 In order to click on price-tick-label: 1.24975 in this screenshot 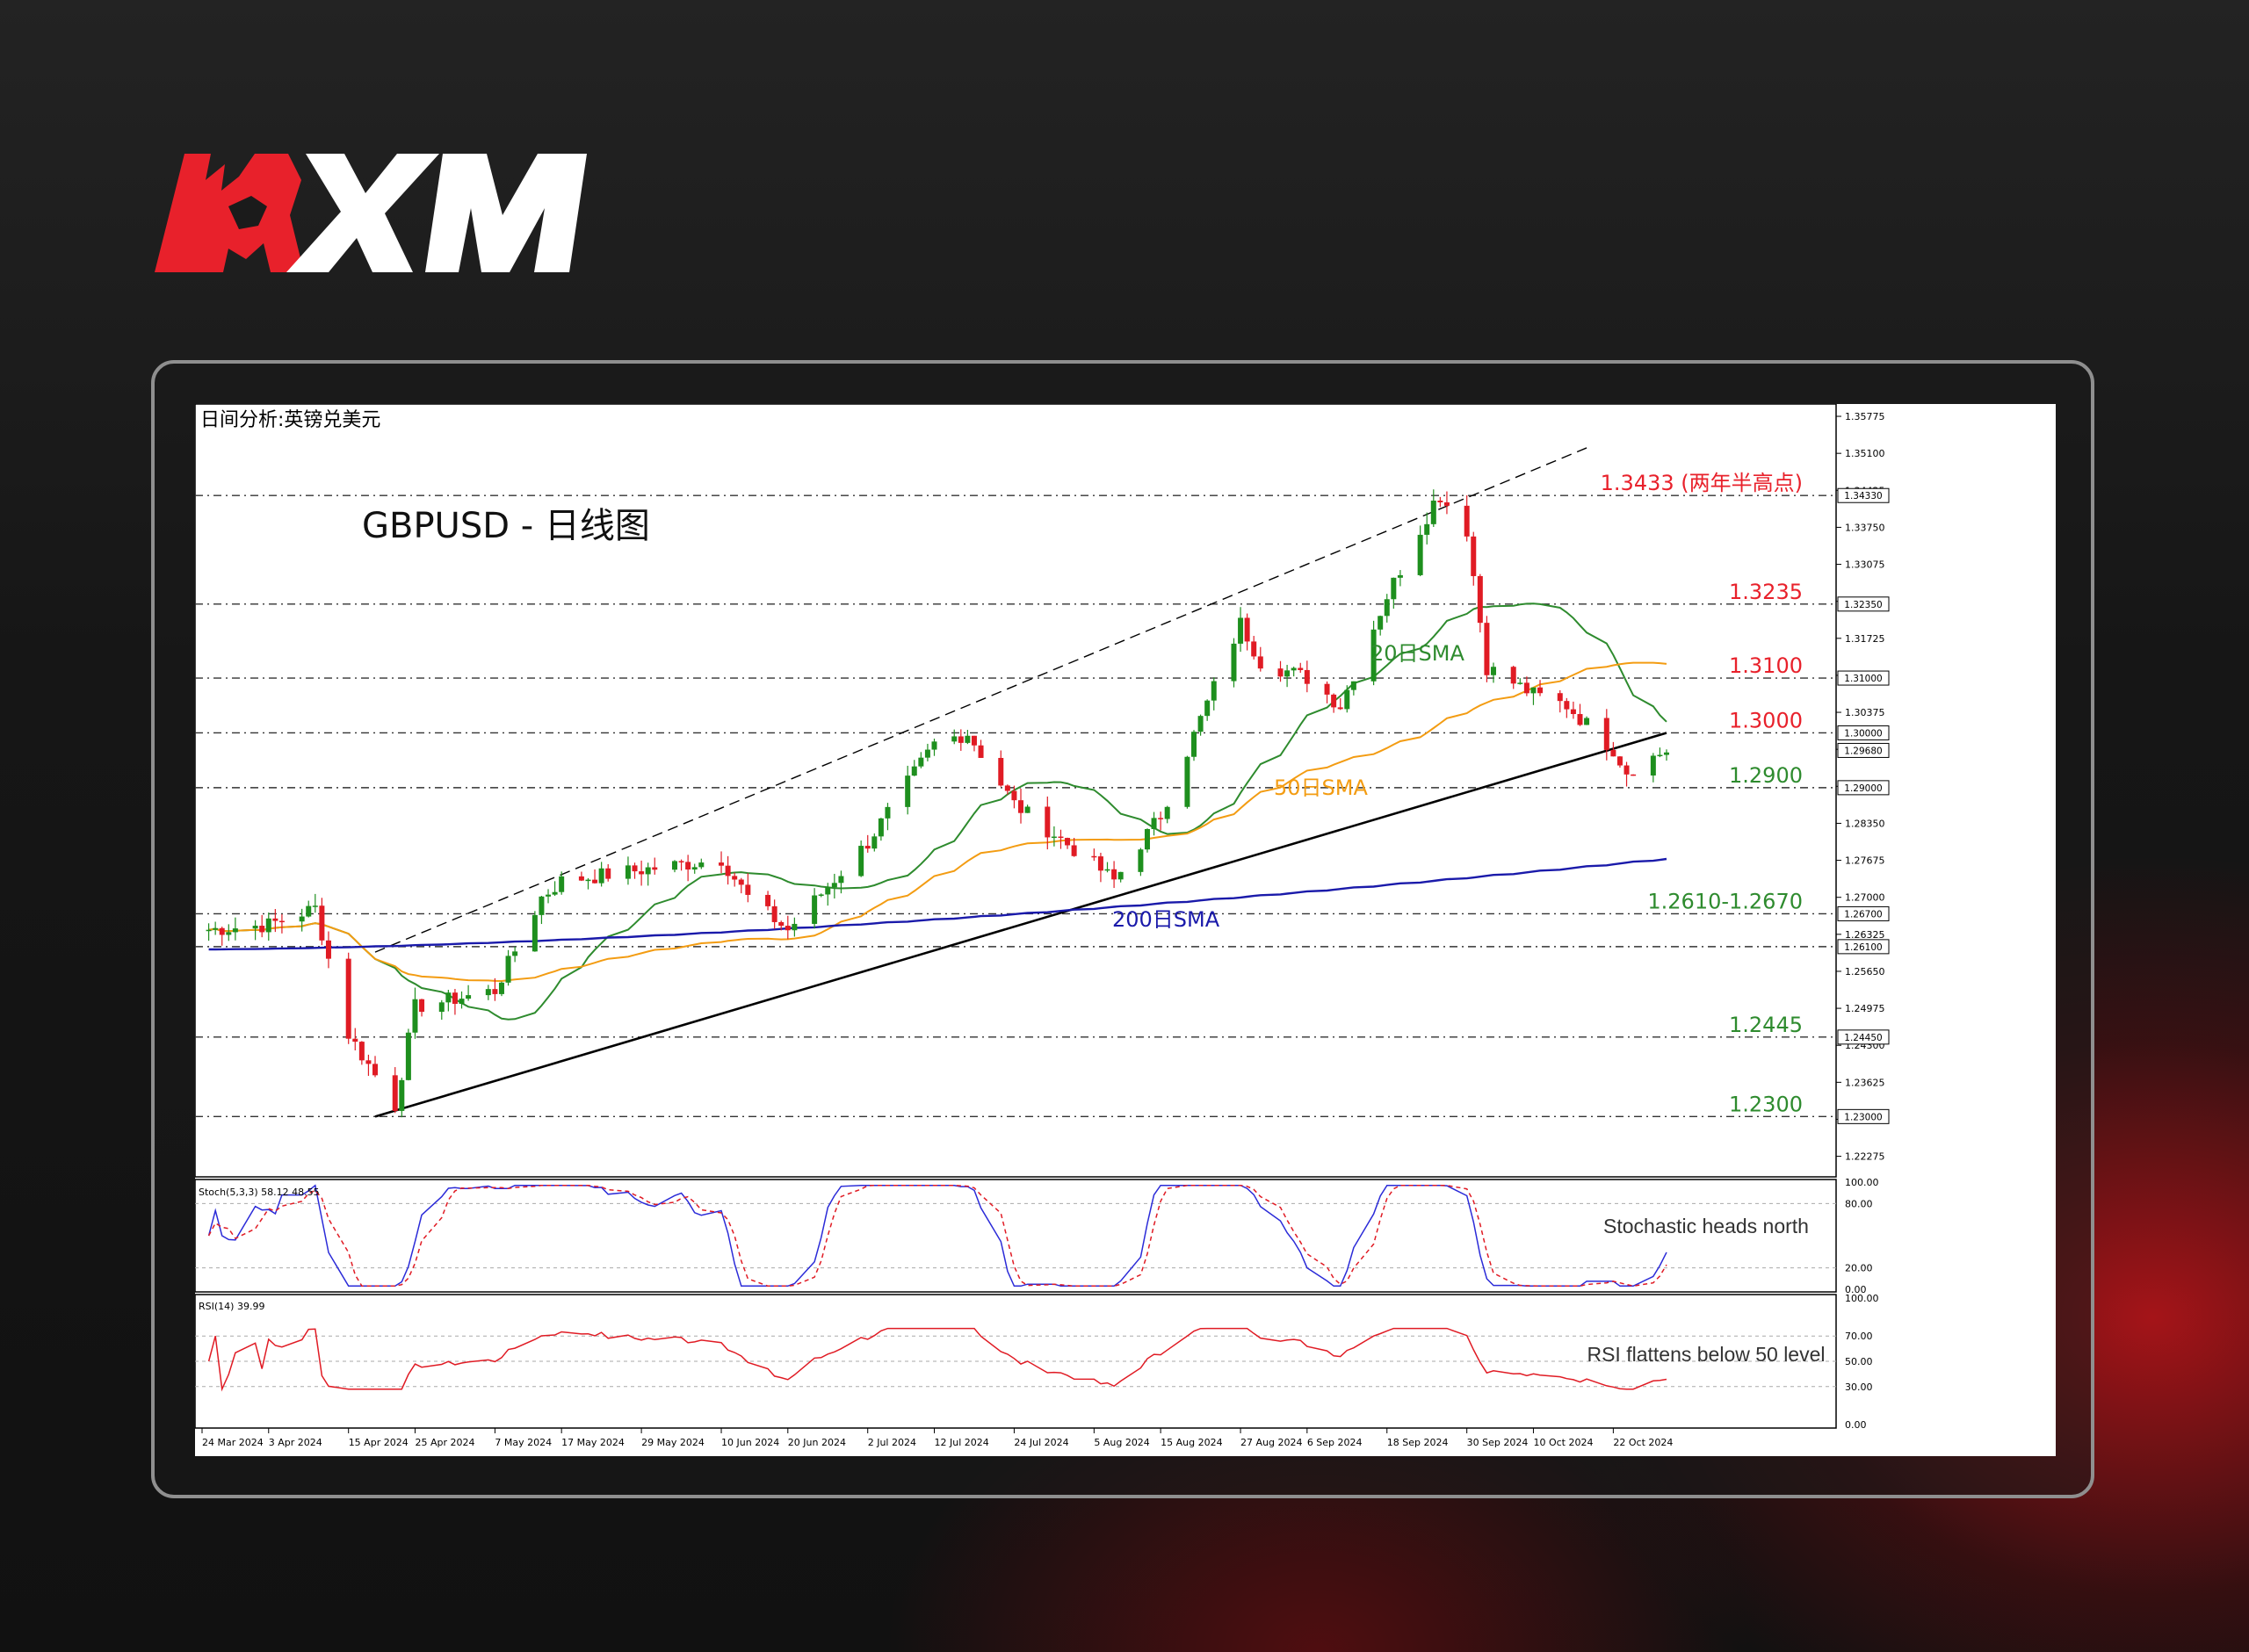, I will do `click(1865, 1008)`.